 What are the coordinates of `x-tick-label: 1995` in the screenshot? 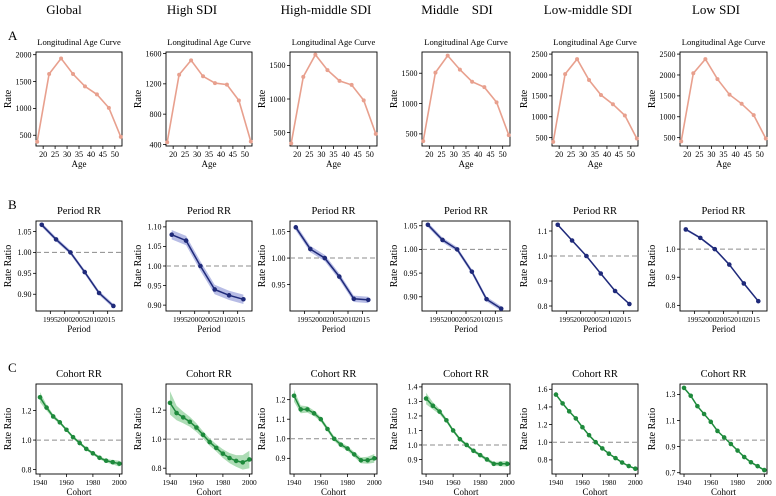 It's located at (566, 319).